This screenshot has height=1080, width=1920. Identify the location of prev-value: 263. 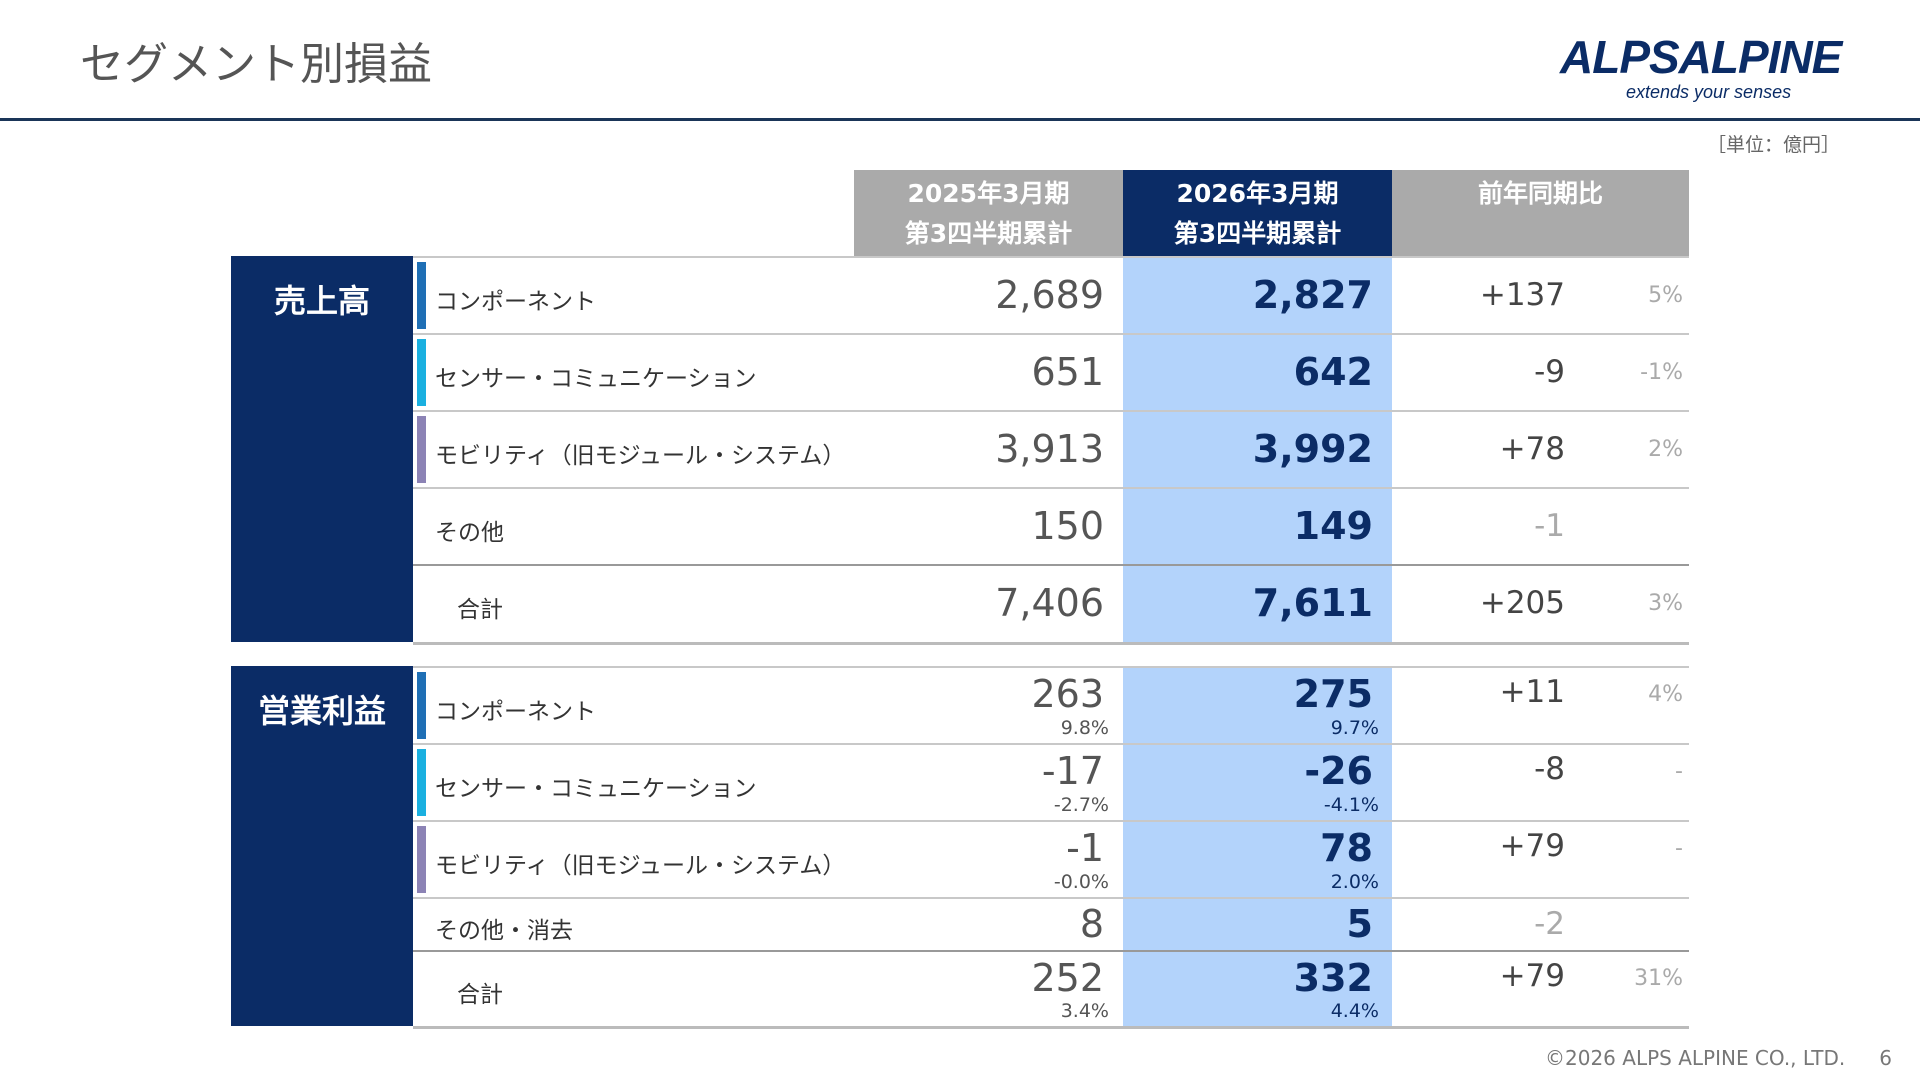
(1067, 694).